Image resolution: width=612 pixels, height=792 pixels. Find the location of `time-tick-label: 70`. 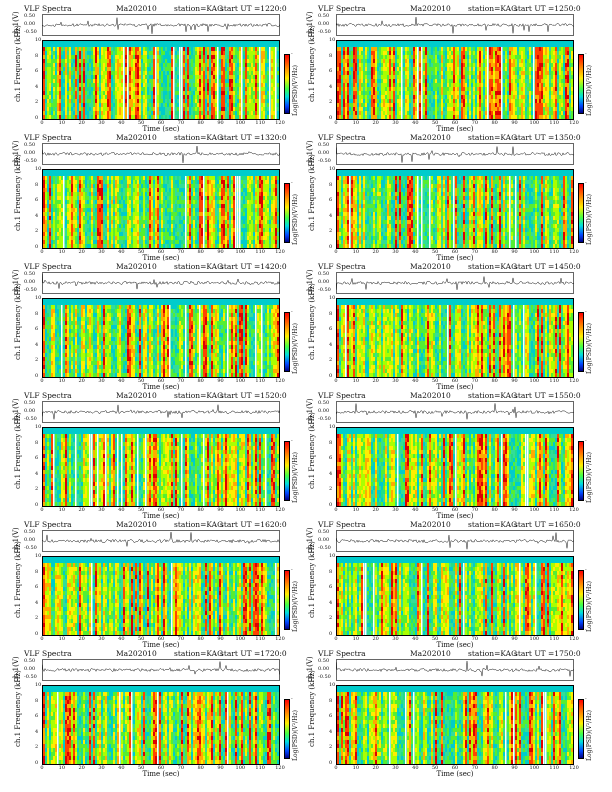

time-tick-label: 70 is located at coordinates (181, 123).